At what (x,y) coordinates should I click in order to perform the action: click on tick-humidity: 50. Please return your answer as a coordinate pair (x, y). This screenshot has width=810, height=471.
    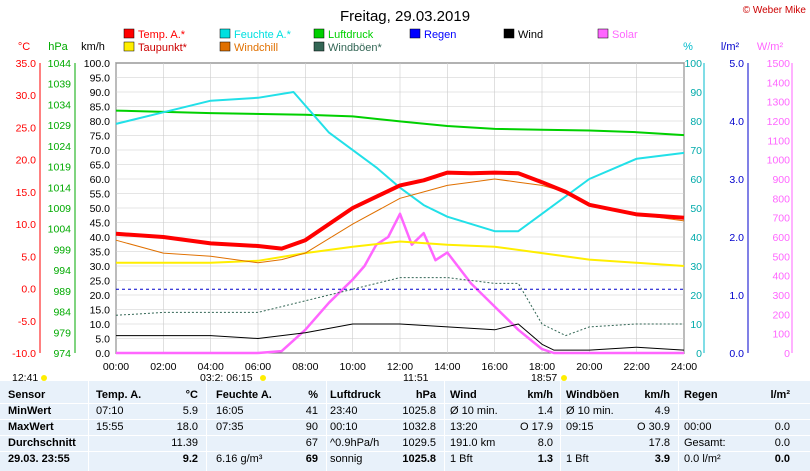
    Looking at the image, I should click on (696, 209).